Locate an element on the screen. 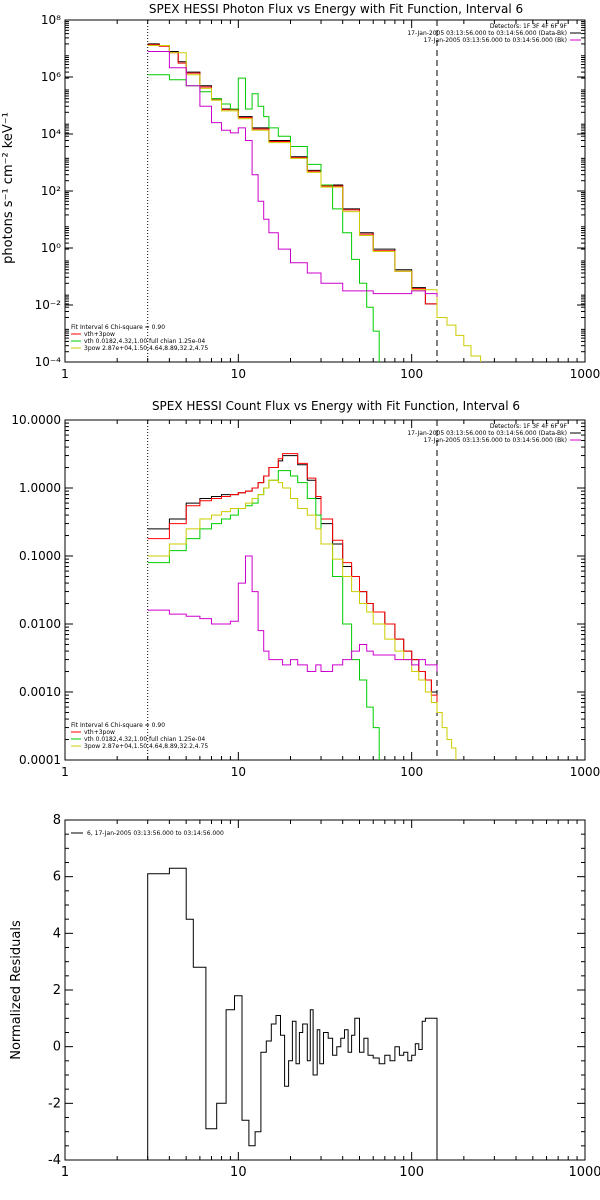 The width and height of the screenshot is (600, 1200). y-tick-label: 0.0100 is located at coordinates (40, 624).